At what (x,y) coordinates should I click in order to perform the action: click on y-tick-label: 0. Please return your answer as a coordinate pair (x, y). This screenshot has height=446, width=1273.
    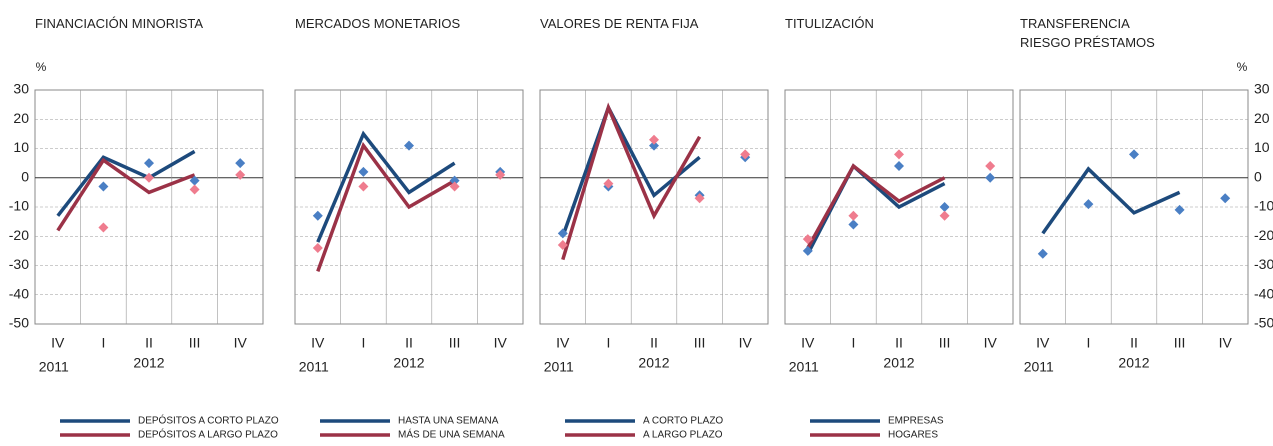
    Looking at the image, I should click on (25, 176).